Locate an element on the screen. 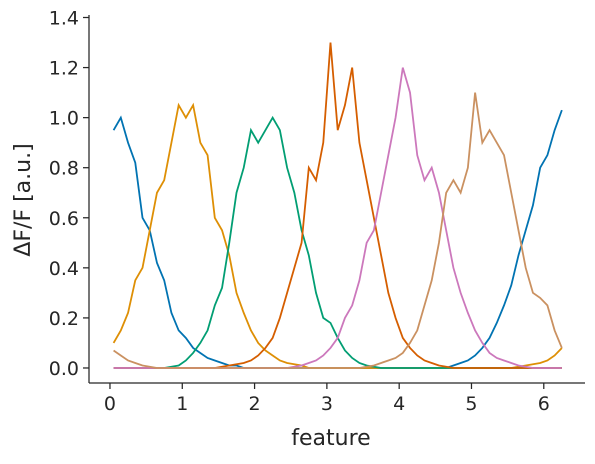 This screenshot has width=595, height=464. x-tick-label: 4 is located at coordinates (399, 404).